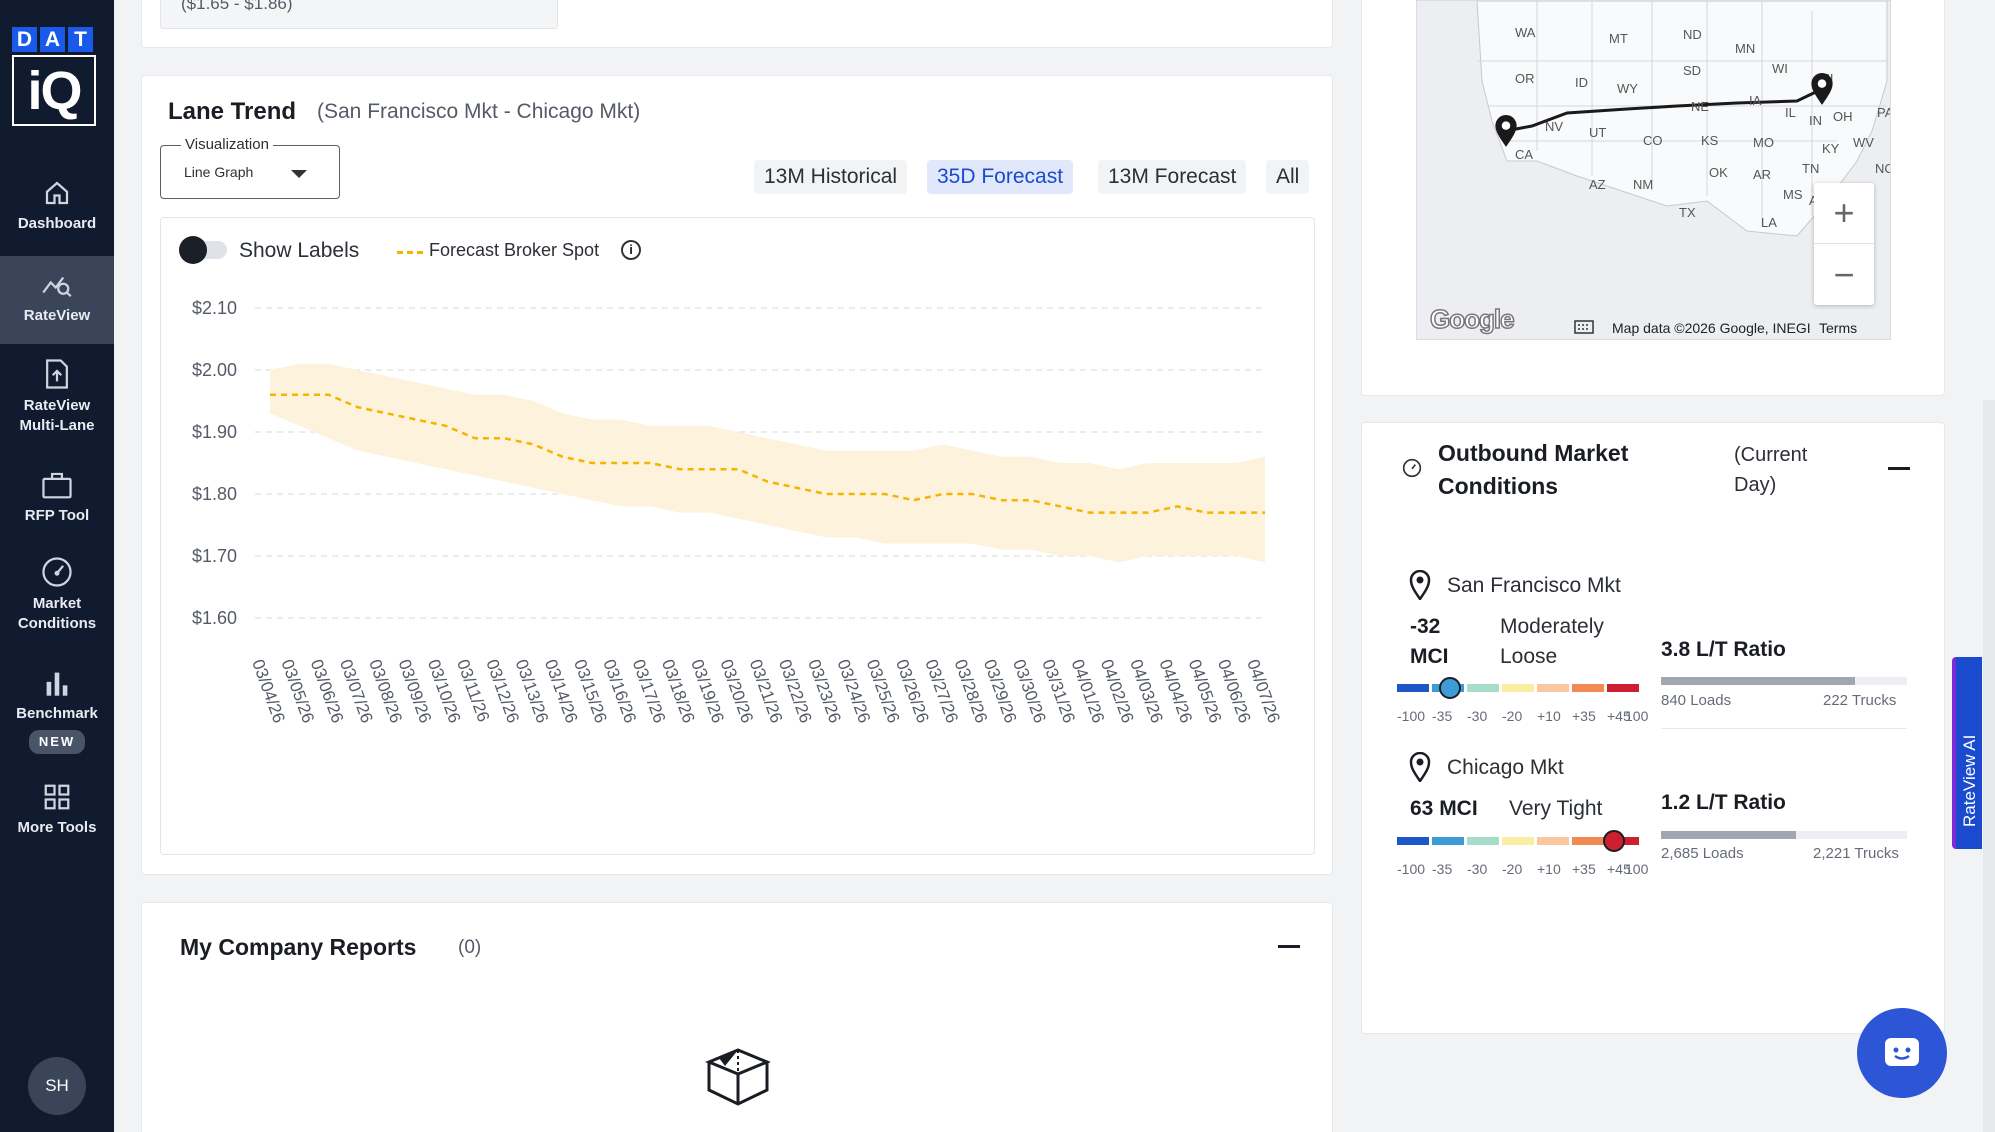  I want to click on document-upload-icon, so click(57, 374).